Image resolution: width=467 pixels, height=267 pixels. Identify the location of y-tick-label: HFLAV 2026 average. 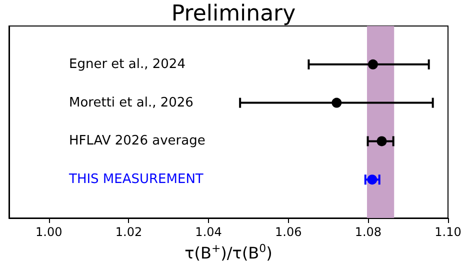
(137, 141).